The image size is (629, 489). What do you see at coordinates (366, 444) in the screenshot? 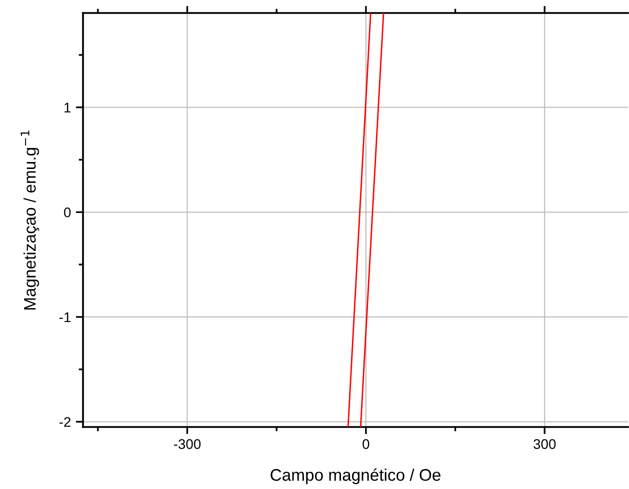
I see `x-tick-label: 0` at bounding box center [366, 444].